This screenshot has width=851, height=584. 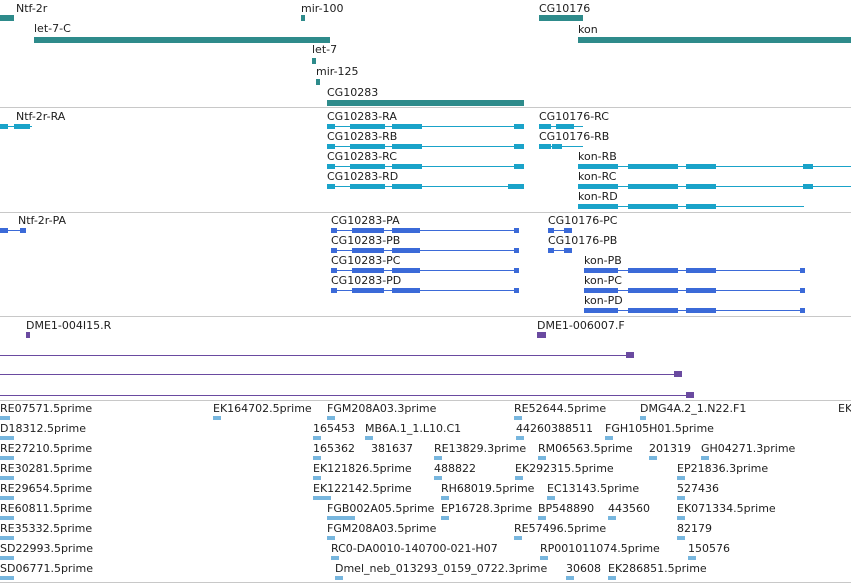 What do you see at coordinates (574, 116) in the screenshot?
I see `transcript-label: CG10176-RC` at bounding box center [574, 116].